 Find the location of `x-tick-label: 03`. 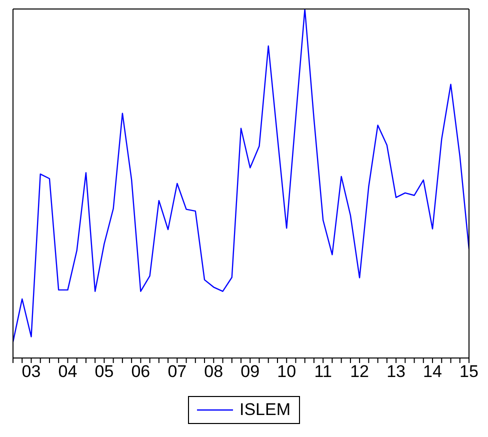

x-tick-label: 03 is located at coordinates (31, 372).